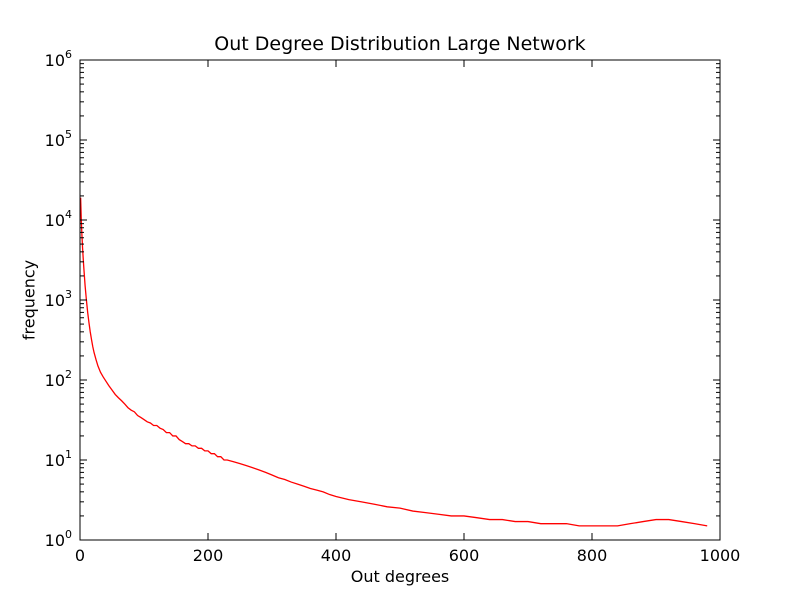 Image resolution: width=800 pixels, height=600 pixels. I want to click on x-tick-label: 200, so click(208, 555).